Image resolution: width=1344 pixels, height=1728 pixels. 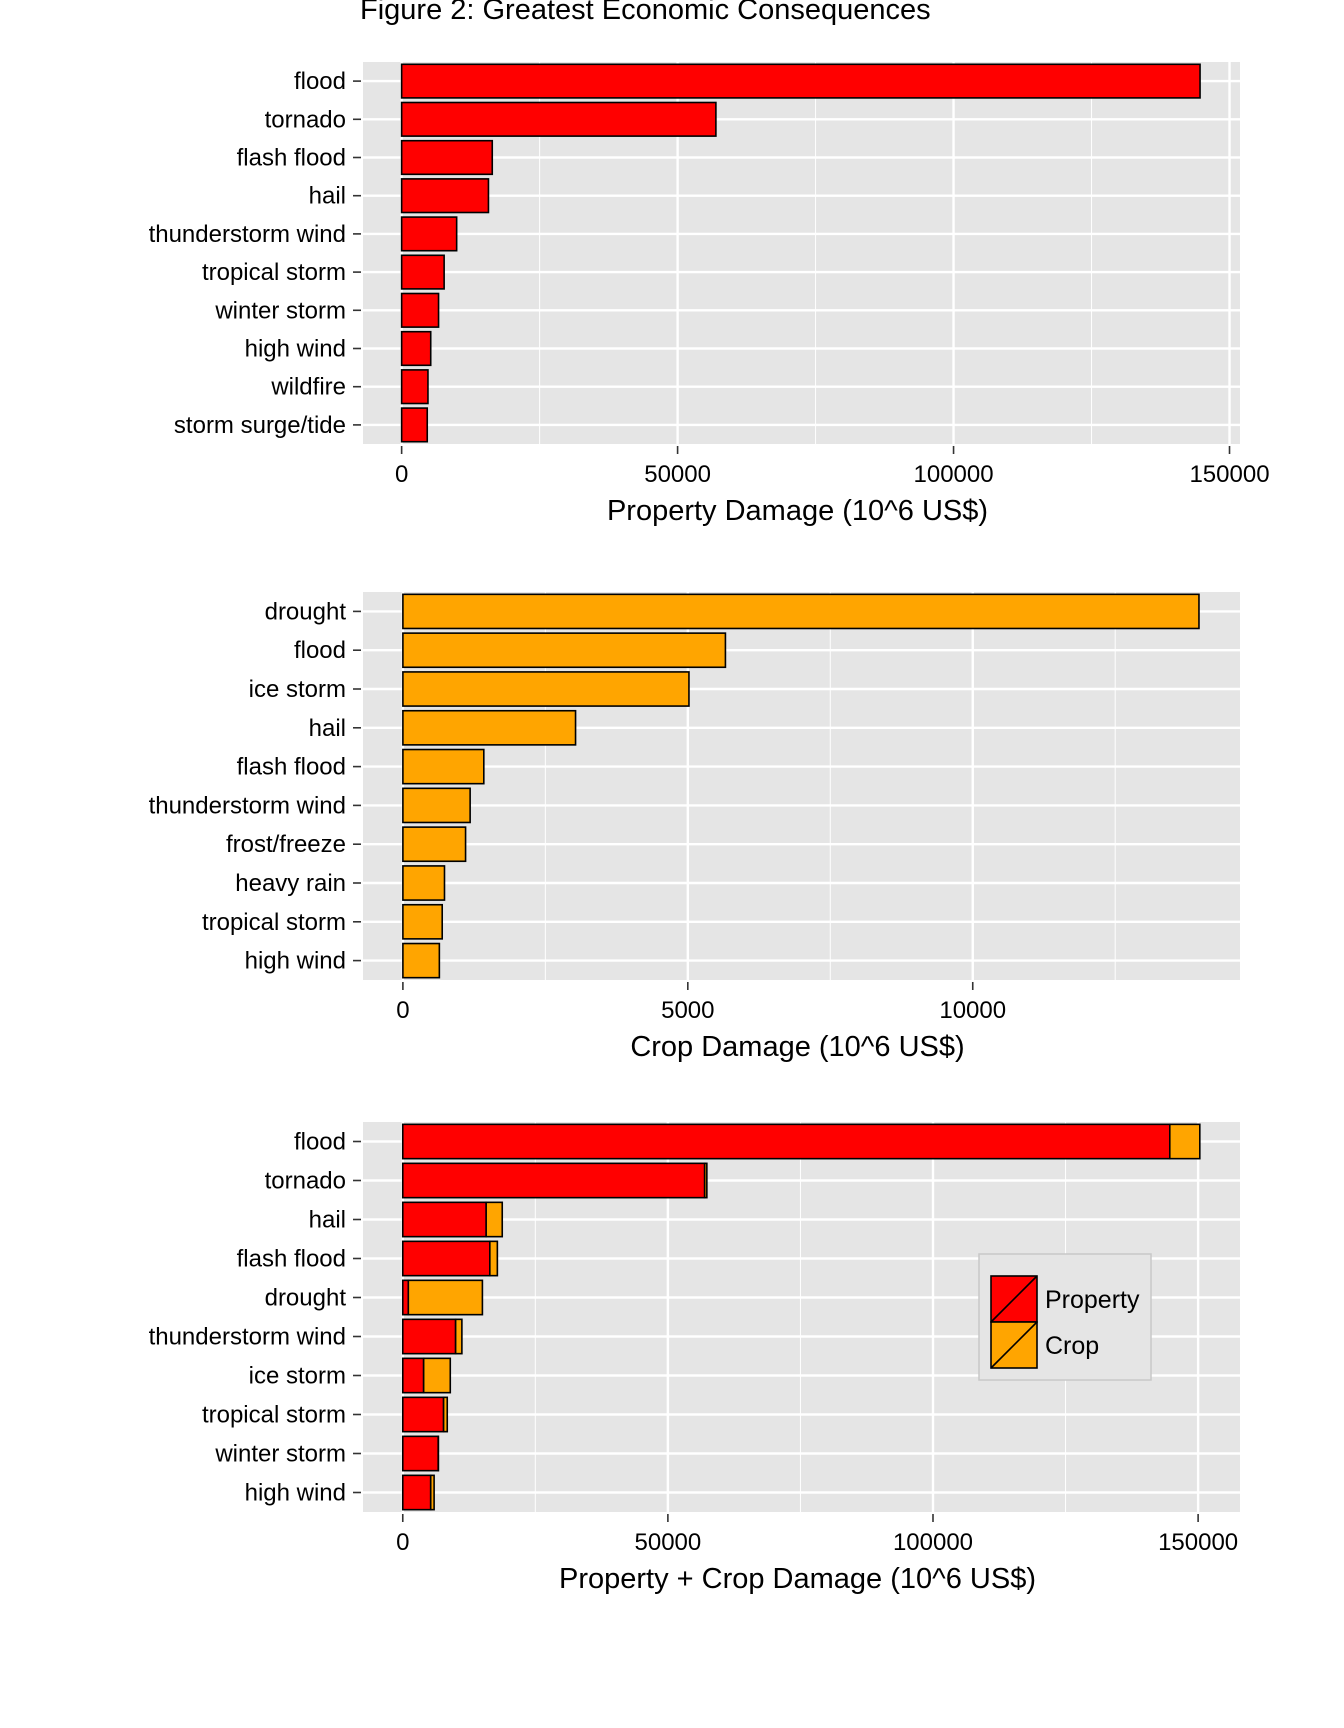 What do you see at coordinates (458, 1336) in the screenshot?
I see `bar-thunderstorm-wind-crop` at bounding box center [458, 1336].